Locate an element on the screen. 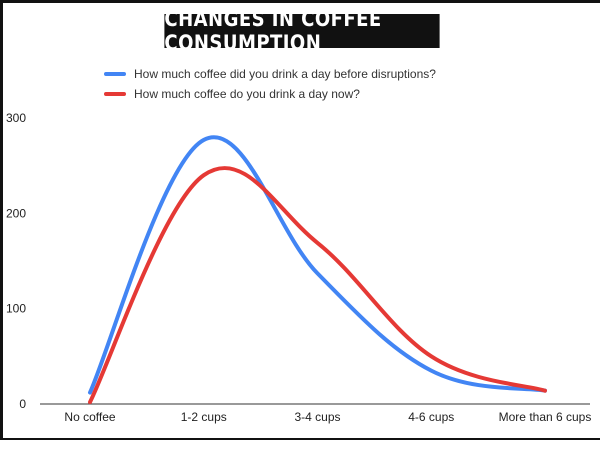 The image size is (600, 450). y-tick-label: 100 is located at coordinates (16, 309).